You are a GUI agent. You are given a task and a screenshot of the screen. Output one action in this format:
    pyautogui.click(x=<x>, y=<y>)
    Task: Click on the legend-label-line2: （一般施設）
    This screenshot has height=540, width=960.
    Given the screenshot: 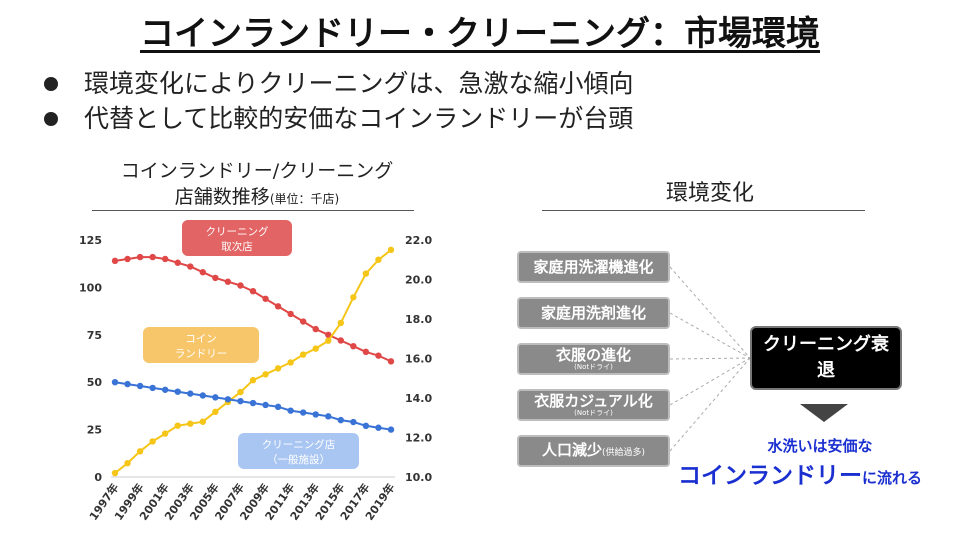 What is the action you would take?
    pyautogui.click(x=298, y=459)
    